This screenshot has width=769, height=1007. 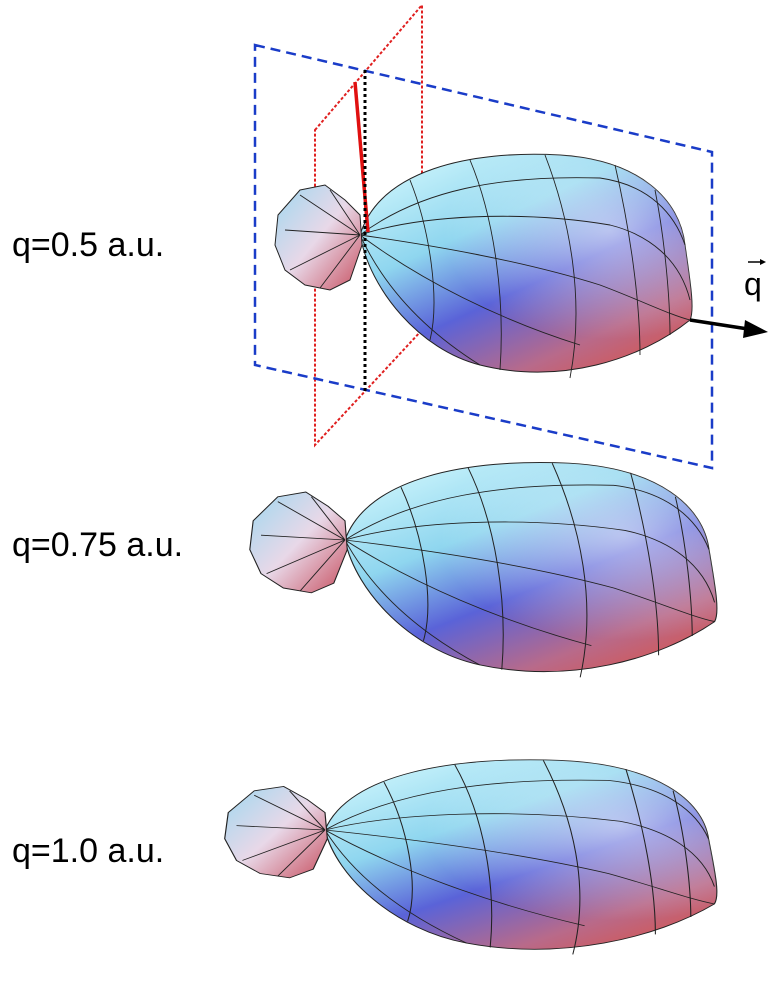 What do you see at coordinates (88, 851) in the screenshot?
I see `panel-label: q=1.0 a.u.` at bounding box center [88, 851].